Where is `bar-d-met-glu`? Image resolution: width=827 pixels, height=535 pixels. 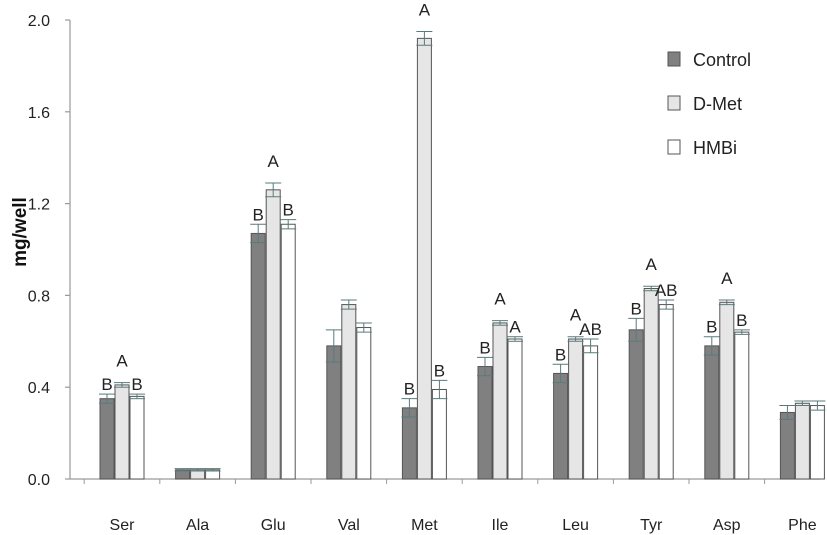 bar-d-met-glu is located at coordinates (273, 334).